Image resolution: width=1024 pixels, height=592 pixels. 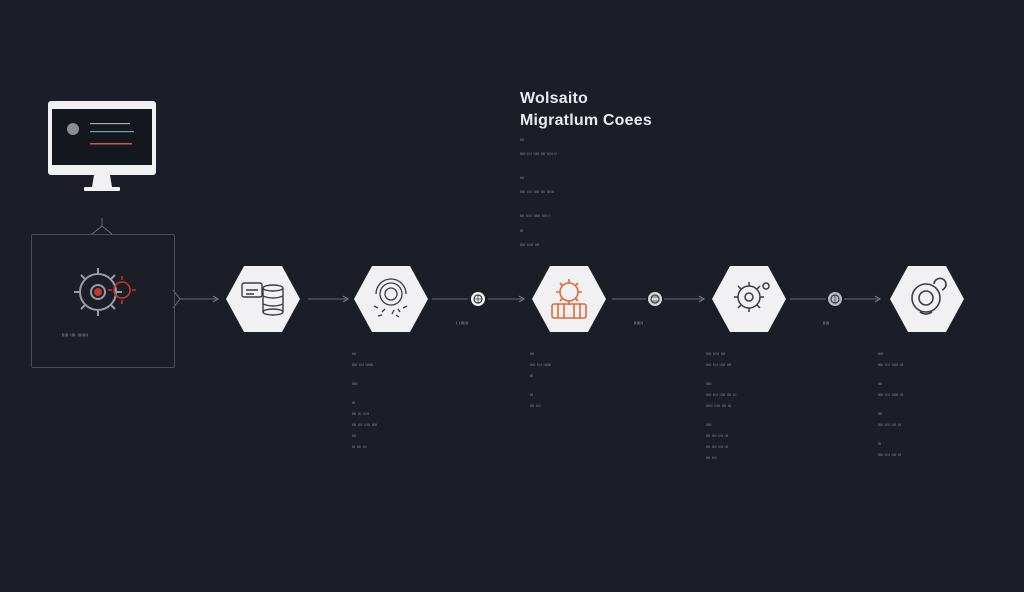 I want to click on gear-cluster-icon, so click(x=569, y=299).